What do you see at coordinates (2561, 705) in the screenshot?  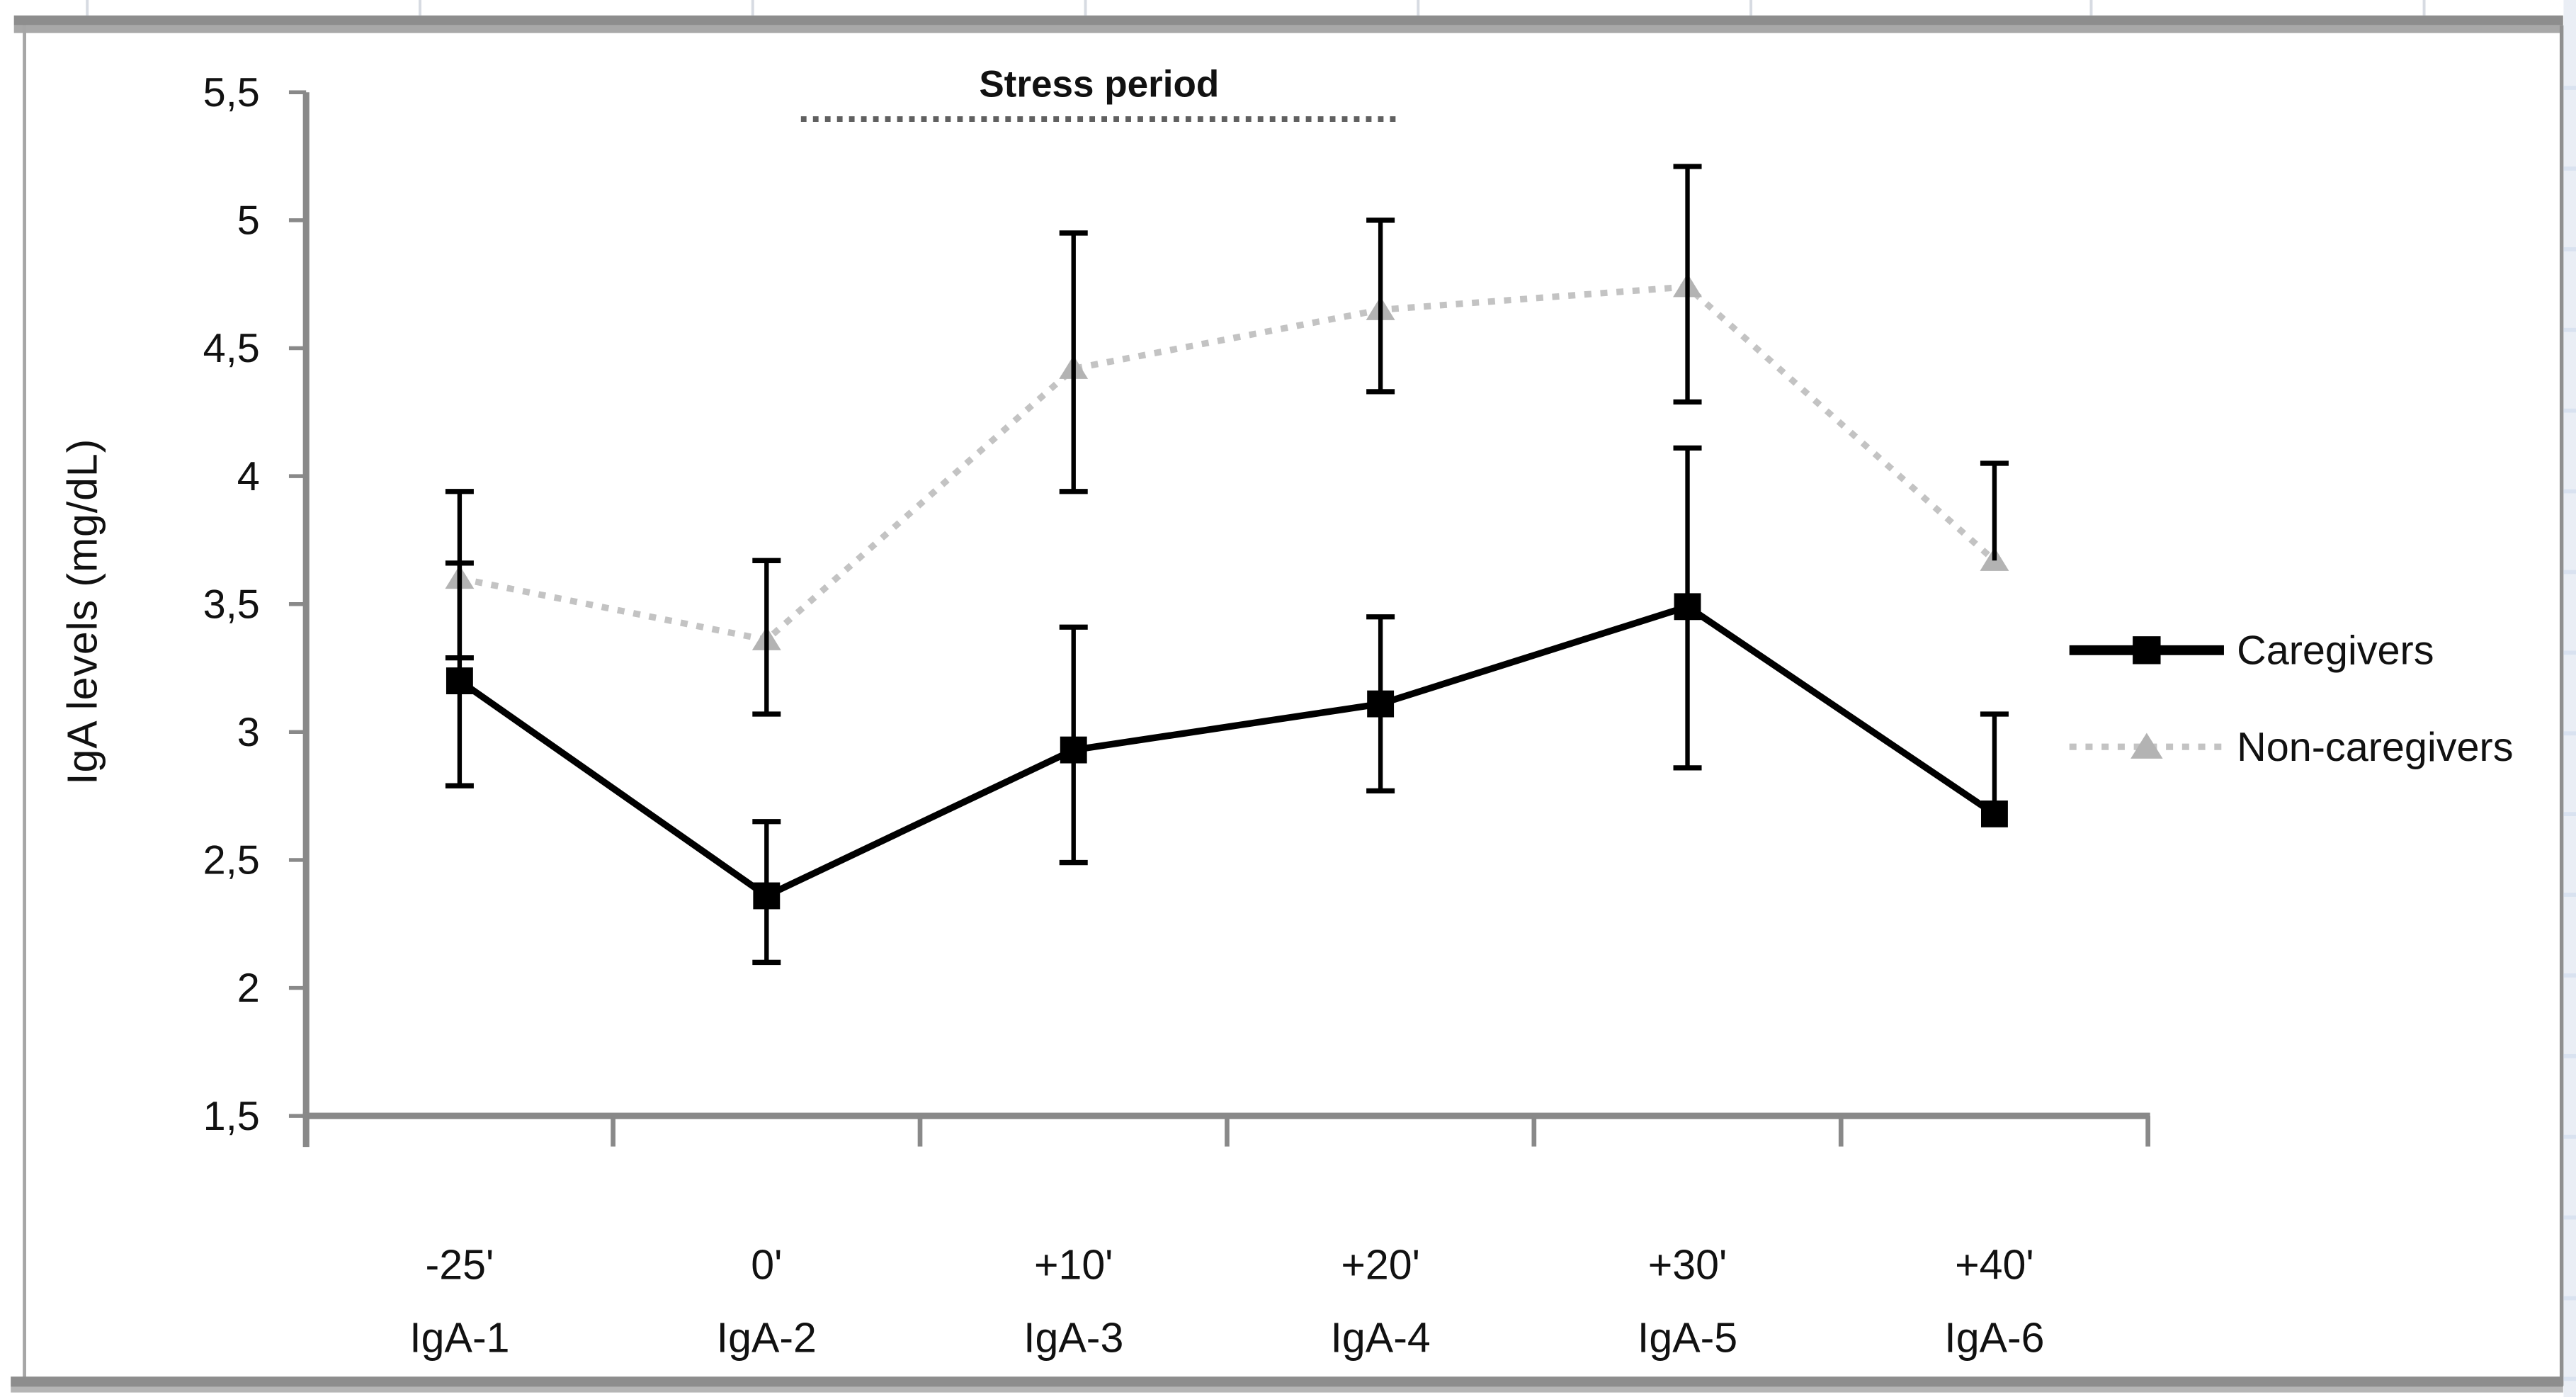 I see `frame-right-border` at bounding box center [2561, 705].